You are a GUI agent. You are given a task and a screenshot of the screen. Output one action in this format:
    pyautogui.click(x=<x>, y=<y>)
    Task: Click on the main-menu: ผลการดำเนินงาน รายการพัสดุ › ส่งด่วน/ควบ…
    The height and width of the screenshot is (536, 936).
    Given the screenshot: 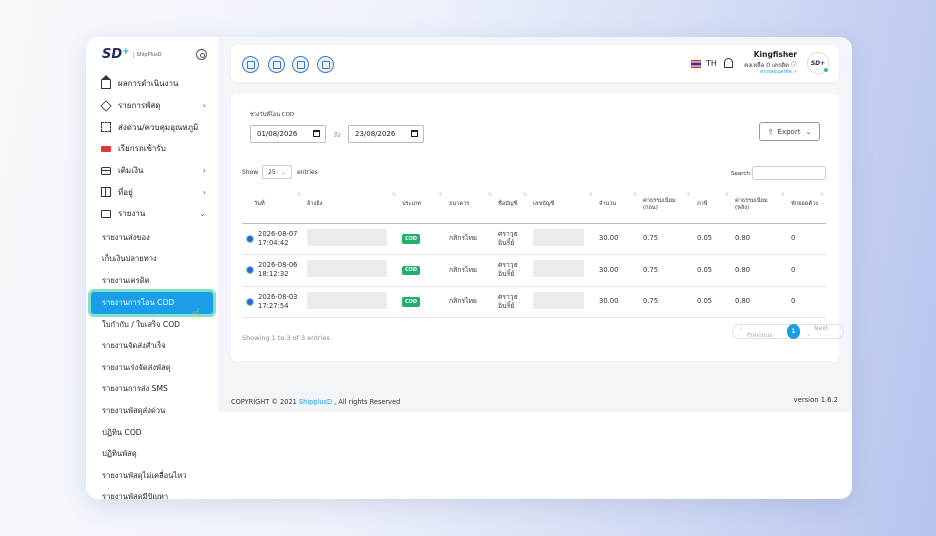 What is the action you would take?
    pyautogui.click(x=152, y=149)
    